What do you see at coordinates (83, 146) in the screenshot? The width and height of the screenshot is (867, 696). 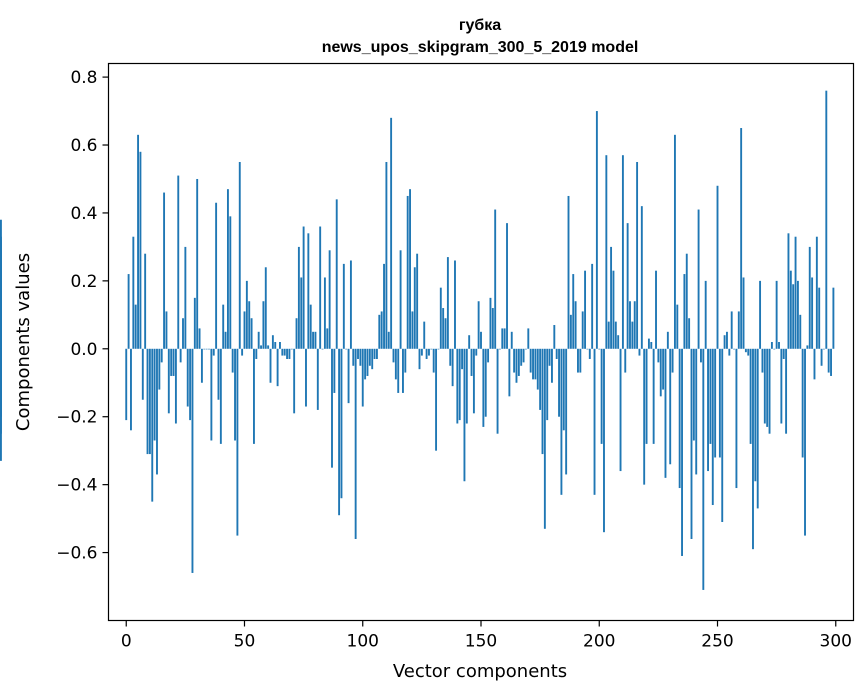 I see `y-tick-label: 0.6` at bounding box center [83, 146].